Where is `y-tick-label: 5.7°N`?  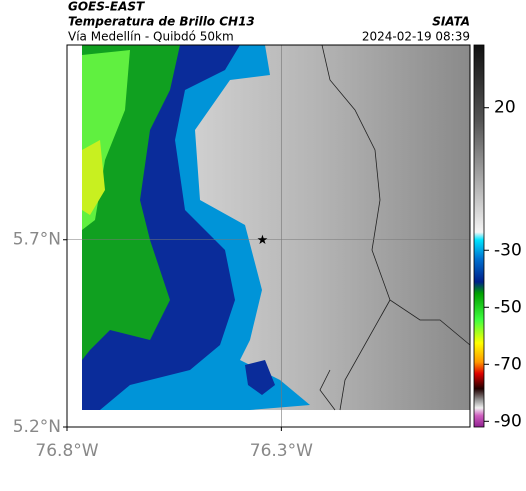
y-tick-label: 5.7°N is located at coordinates (37, 240).